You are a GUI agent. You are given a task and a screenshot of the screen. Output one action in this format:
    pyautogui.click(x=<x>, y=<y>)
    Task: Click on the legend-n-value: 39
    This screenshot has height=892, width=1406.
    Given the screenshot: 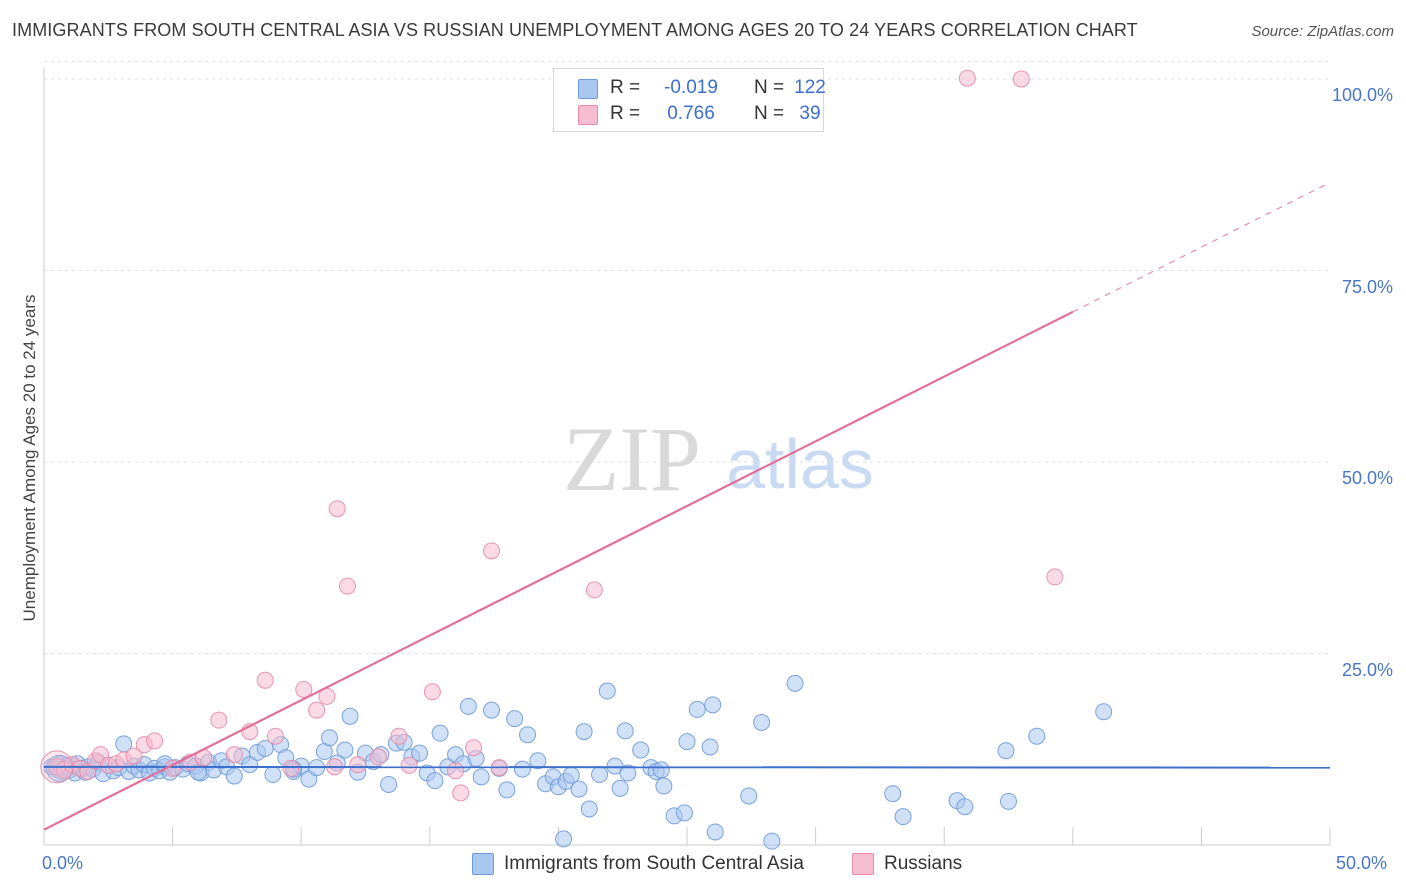 What is the action you would take?
    pyautogui.click(x=810, y=113)
    